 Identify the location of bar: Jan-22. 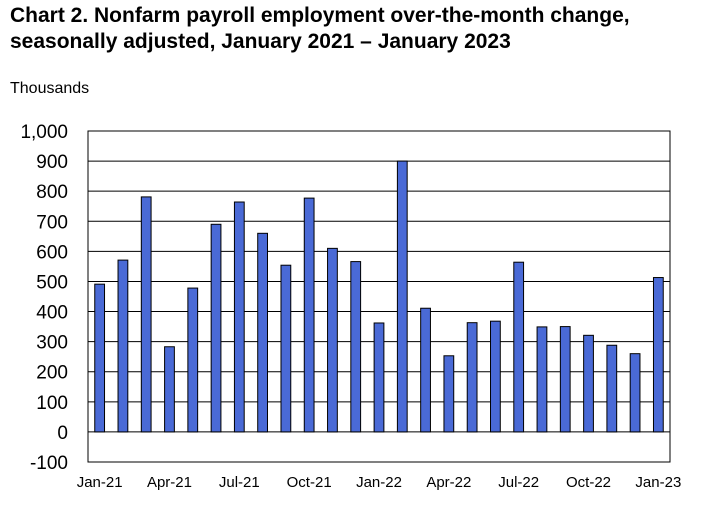
(379, 377).